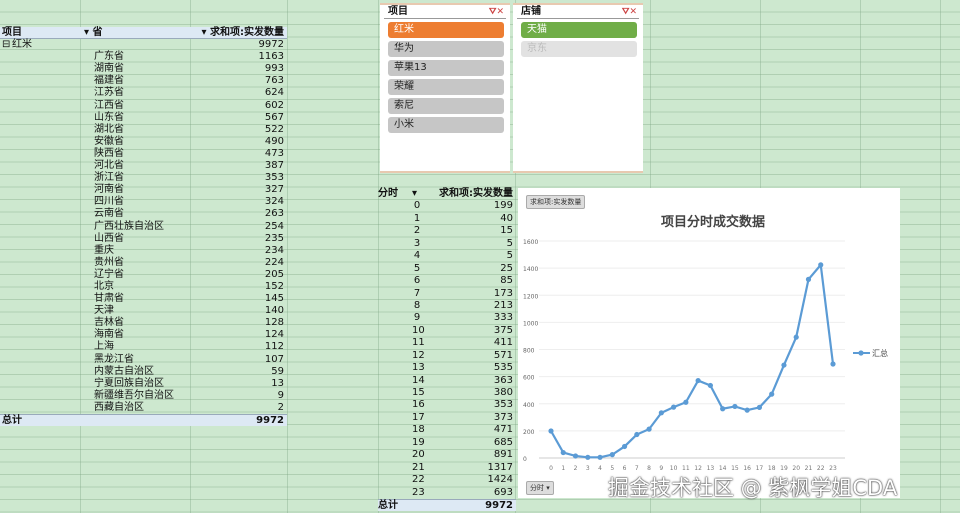 This screenshot has height=513, width=960. What do you see at coordinates (503, 355) in the screenshot?
I see `hour-value: 571` at bounding box center [503, 355].